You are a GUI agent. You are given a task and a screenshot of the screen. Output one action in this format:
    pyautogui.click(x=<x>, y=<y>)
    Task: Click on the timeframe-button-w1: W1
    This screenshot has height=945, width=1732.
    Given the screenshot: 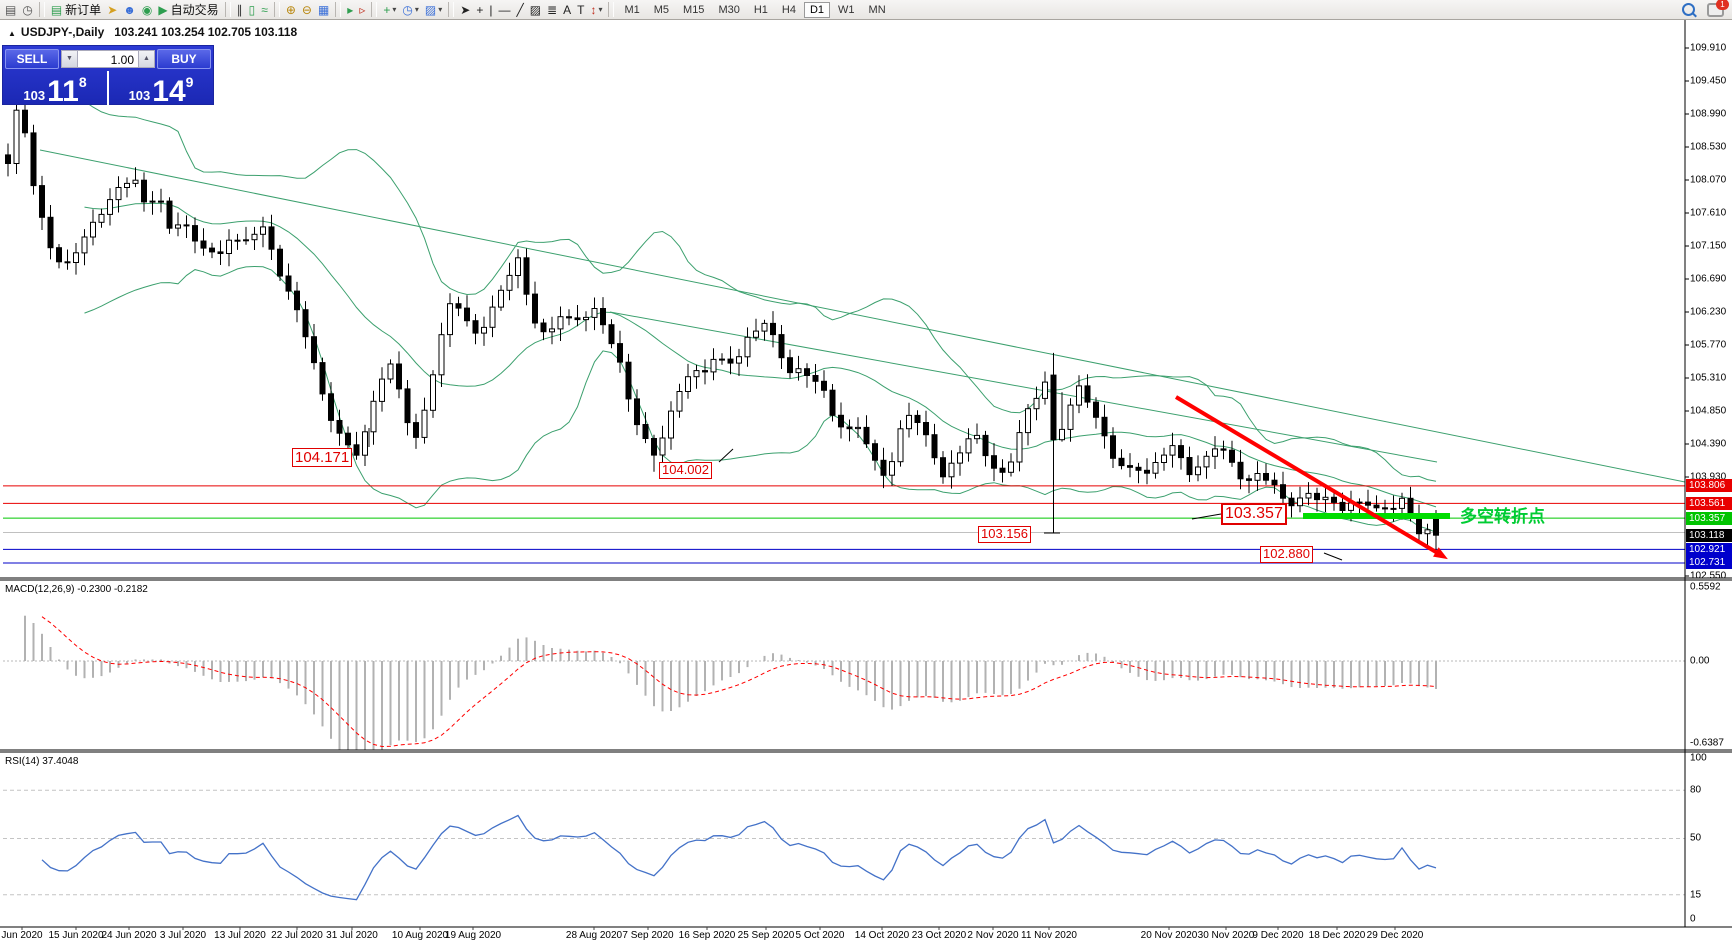 What is the action you would take?
    pyautogui.click(x=846, y=9)
    